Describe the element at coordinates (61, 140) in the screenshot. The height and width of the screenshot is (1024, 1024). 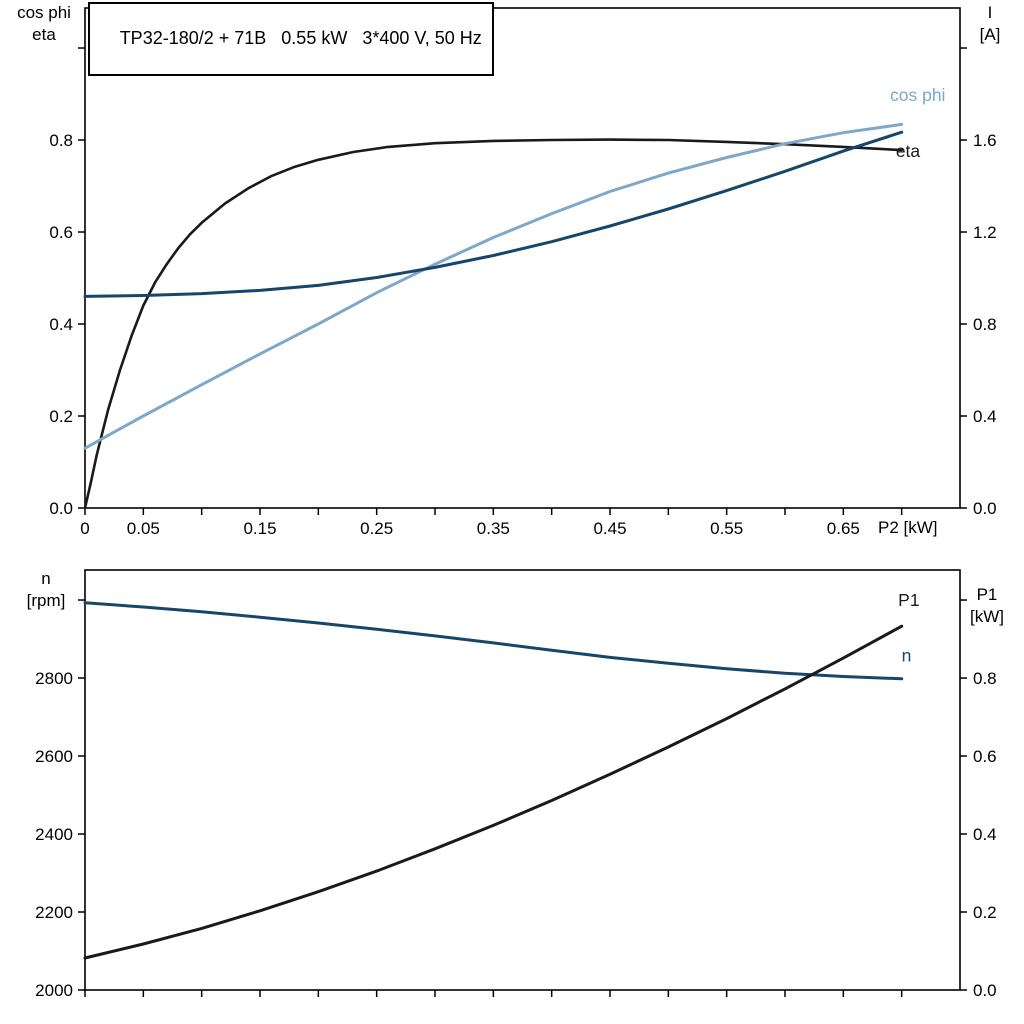
I see `y-tick-label-left: 0.8` at that location.